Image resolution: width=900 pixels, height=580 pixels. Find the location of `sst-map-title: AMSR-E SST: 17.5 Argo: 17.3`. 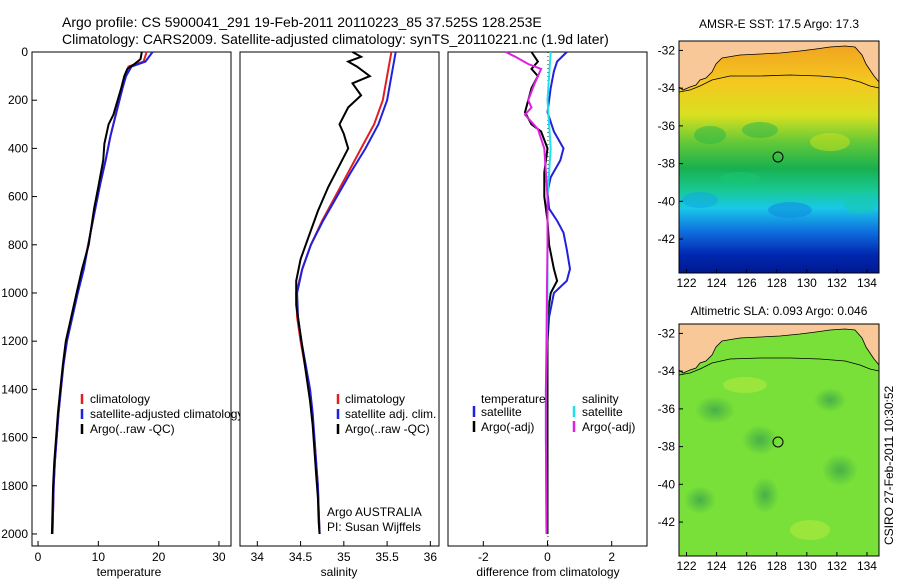

sst-map-title: AMSR-E SST: 17.5 Argo: 17.3 is located at coordinates (779, 24).